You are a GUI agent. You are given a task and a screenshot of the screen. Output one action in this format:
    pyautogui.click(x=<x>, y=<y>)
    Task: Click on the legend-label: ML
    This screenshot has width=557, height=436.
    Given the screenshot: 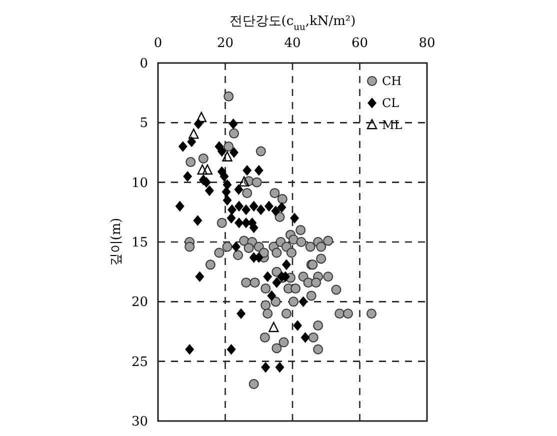 What is the action you would take?
    pyautogui.click(x=392, y=125)
    